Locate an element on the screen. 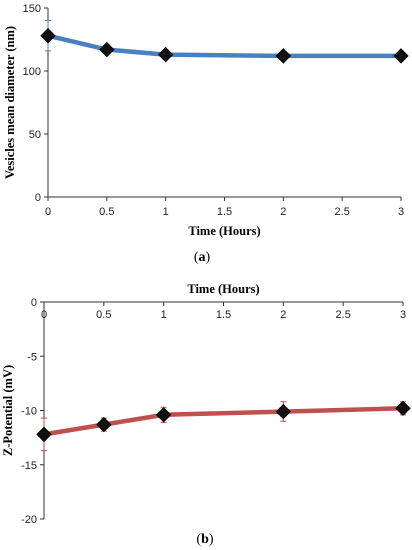  y-axis-title: Vesicles mean diameter (nm) is located at coordinates (10, 102).